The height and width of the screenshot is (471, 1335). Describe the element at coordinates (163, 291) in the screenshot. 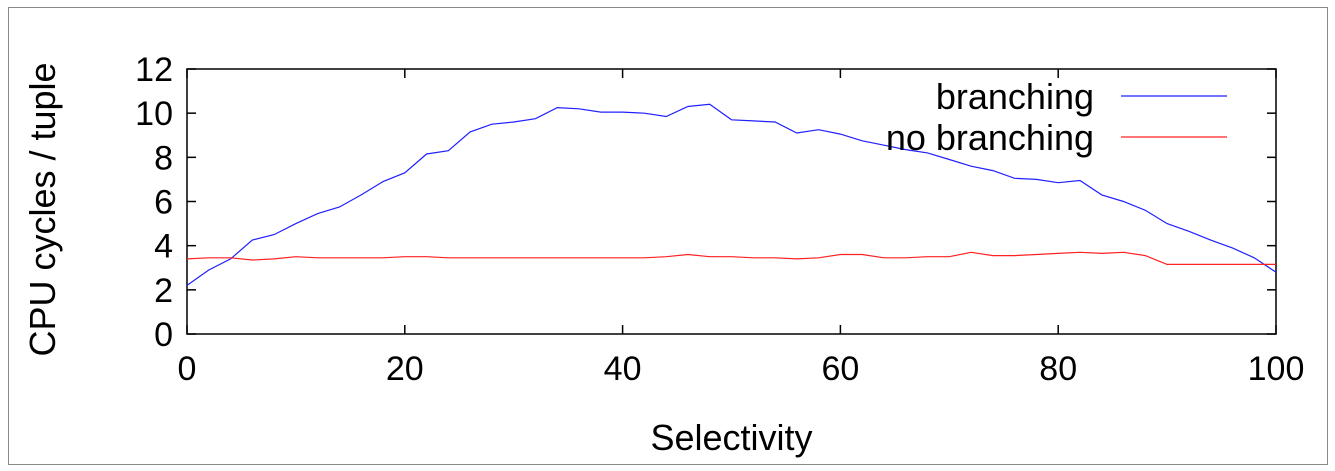

I see `y-tick-label: 2` at that location.